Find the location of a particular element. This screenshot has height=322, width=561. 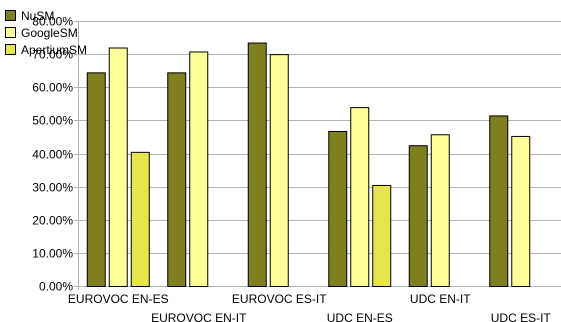

y-tick-label: 80.00% is located at coordinates (52, 22).